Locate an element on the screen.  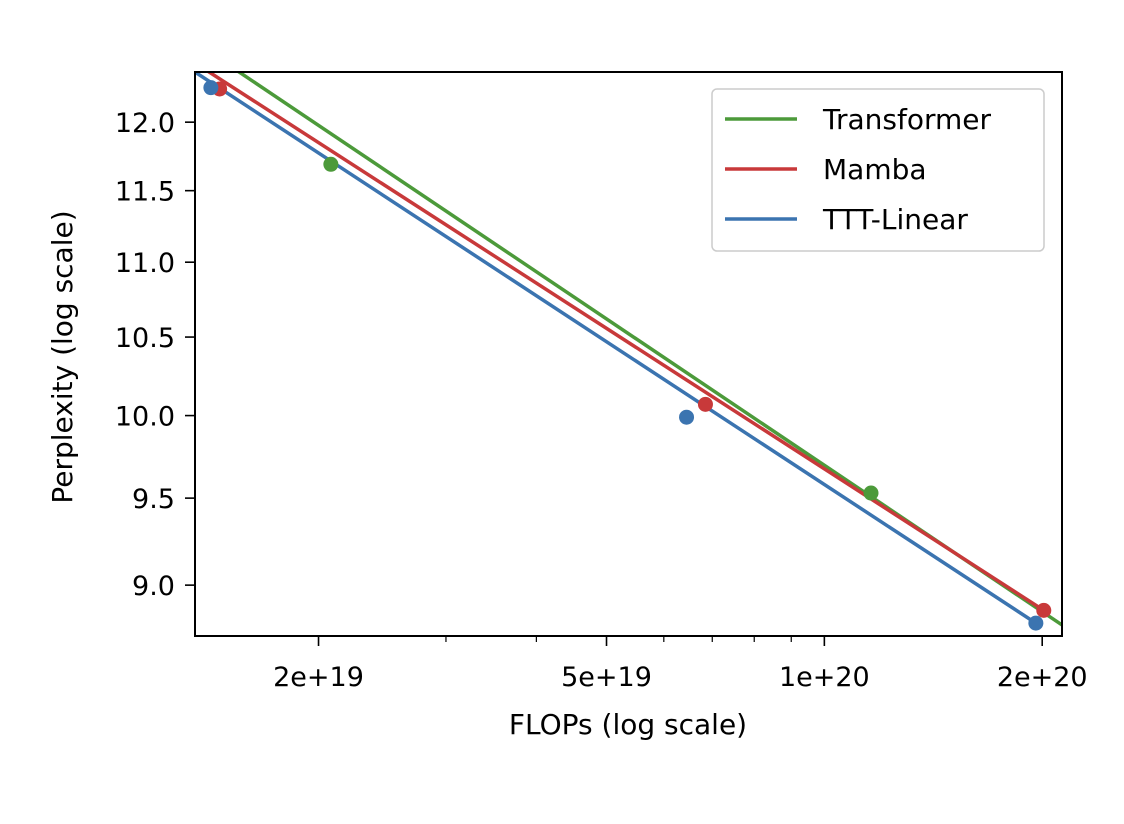
legend: Transformer Mamba TTT-Linear is located at coordinates (878, 170).